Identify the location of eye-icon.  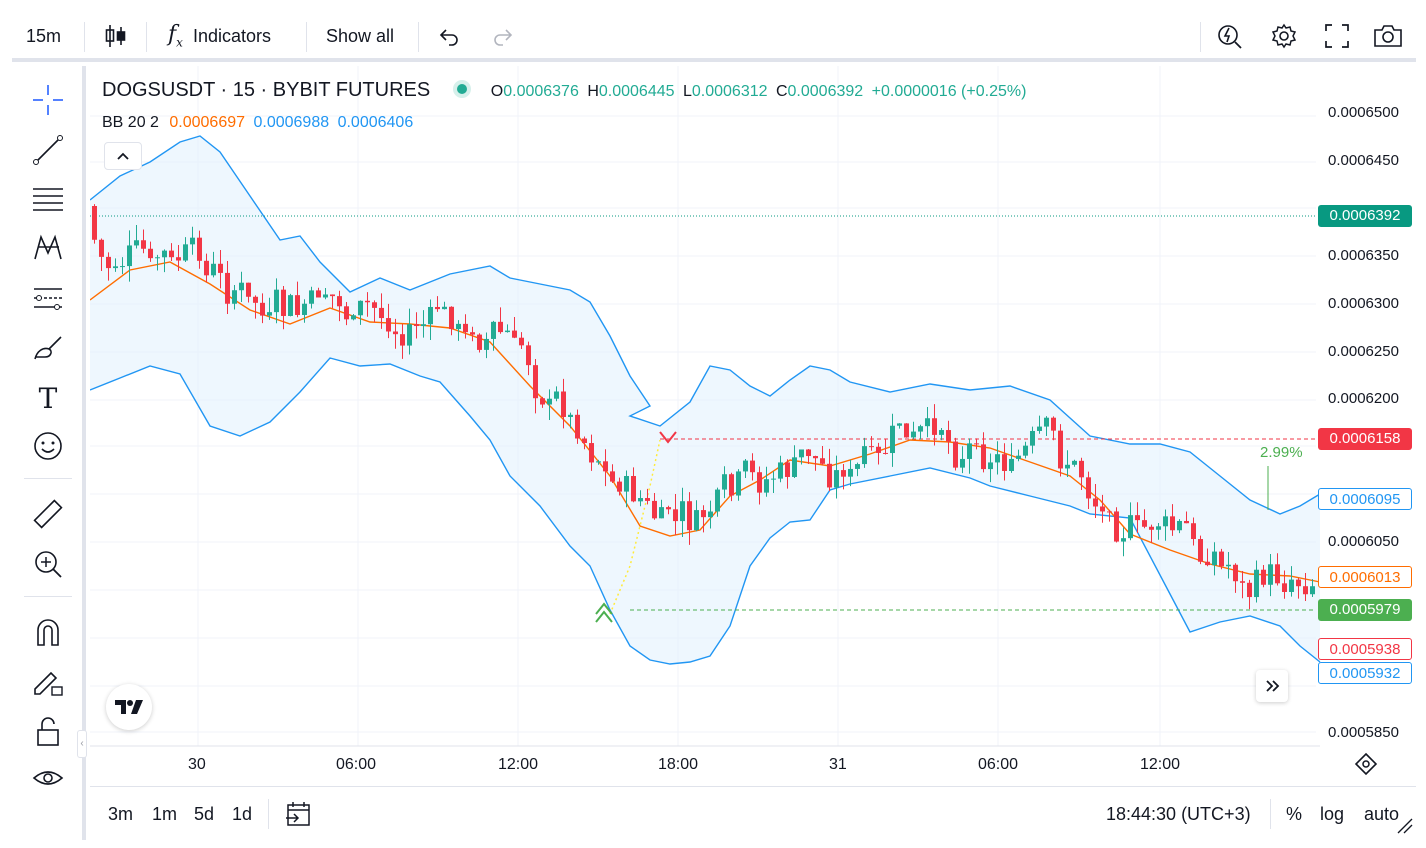
(48, 778).